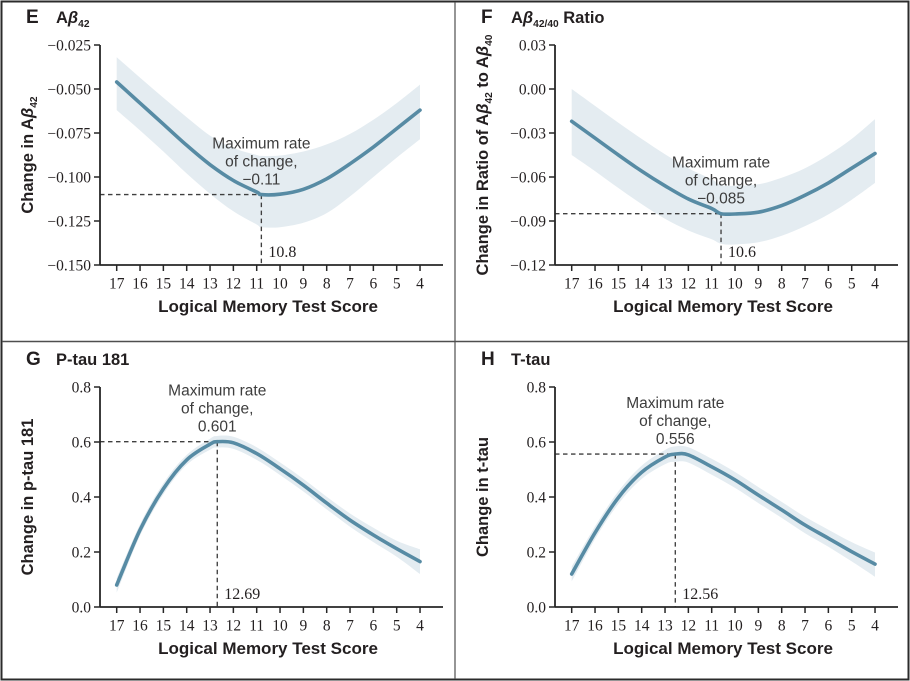  Describe the element at coordinates (483, 497) in the screenshot. I see `y-axis-title: Change in t-tau` at that location.